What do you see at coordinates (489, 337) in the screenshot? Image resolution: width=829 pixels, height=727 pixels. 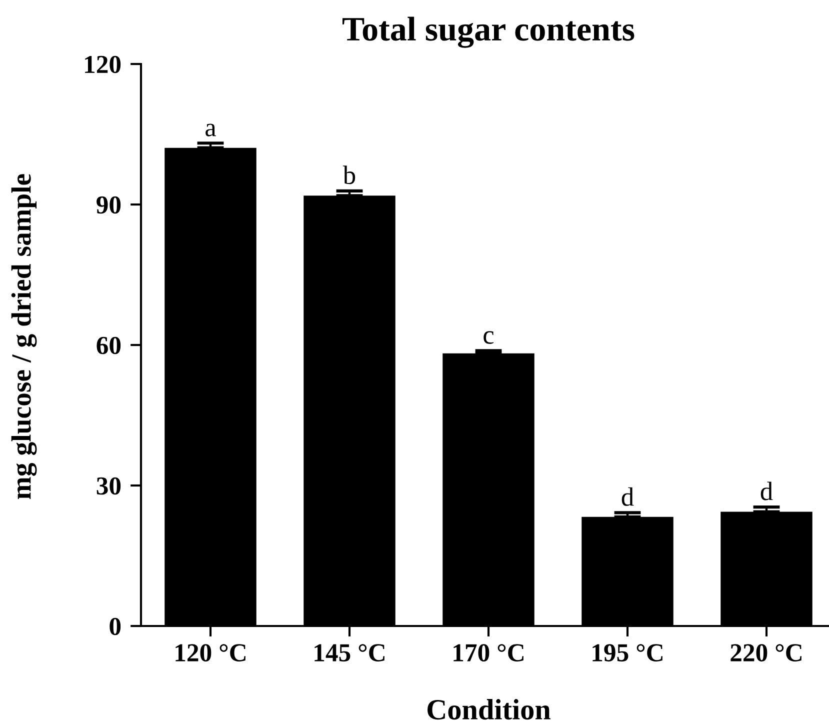 I see `annotation: c` at bounding box center [489, 337].